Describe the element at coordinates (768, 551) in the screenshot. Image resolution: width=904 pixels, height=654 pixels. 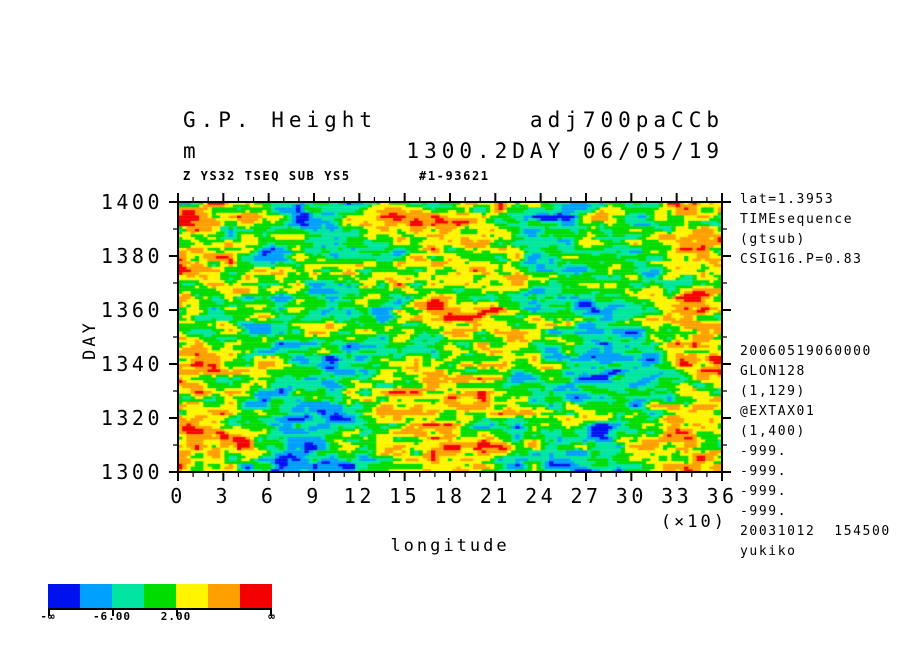
I see `annotation-line: yukiko` at that location.